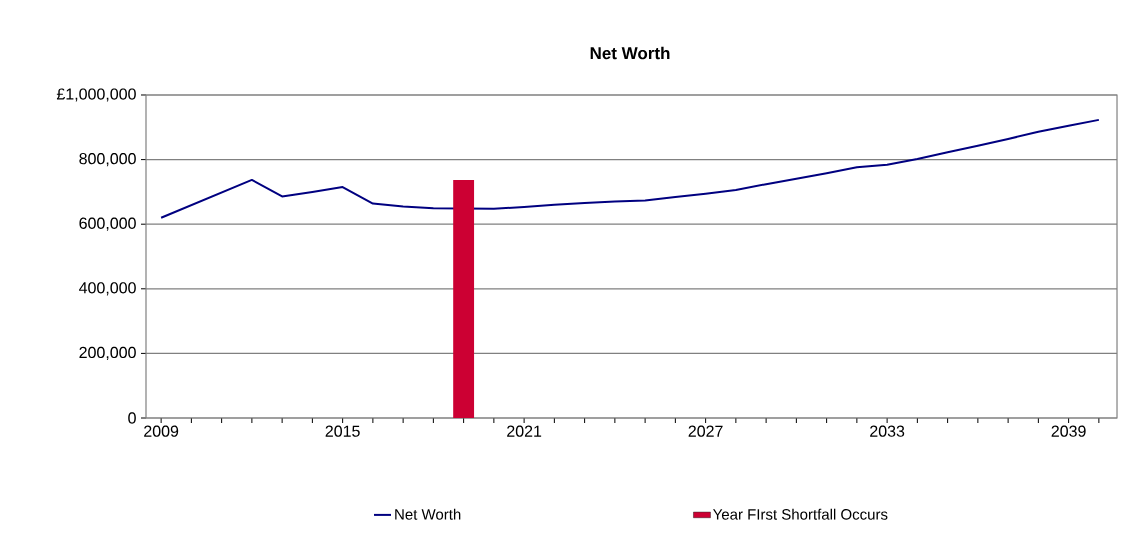 This screenshot has width=1134, height=544. Describe the element at coordinates (161, 431) in the screenshot. I see `x-tick-label: 2009` at that location.